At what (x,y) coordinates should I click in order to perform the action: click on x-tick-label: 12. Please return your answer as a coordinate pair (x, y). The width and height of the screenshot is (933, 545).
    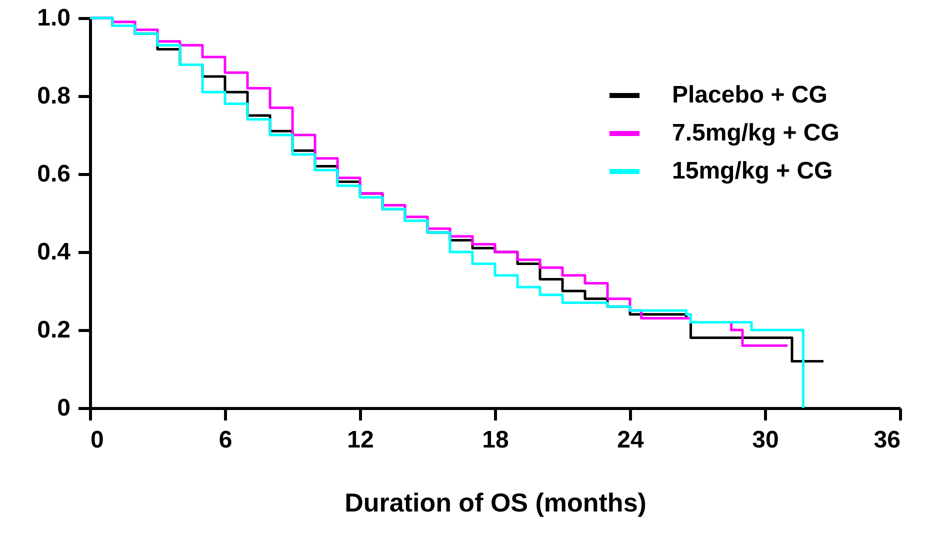
    Looking at the image, I should click on (360, 440).